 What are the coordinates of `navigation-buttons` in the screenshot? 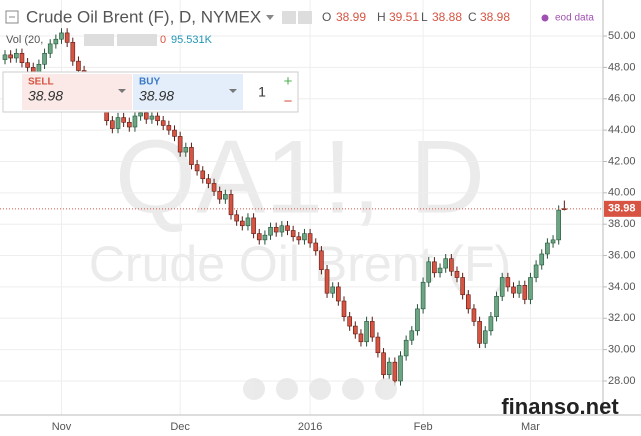 It's located at (320, 389).